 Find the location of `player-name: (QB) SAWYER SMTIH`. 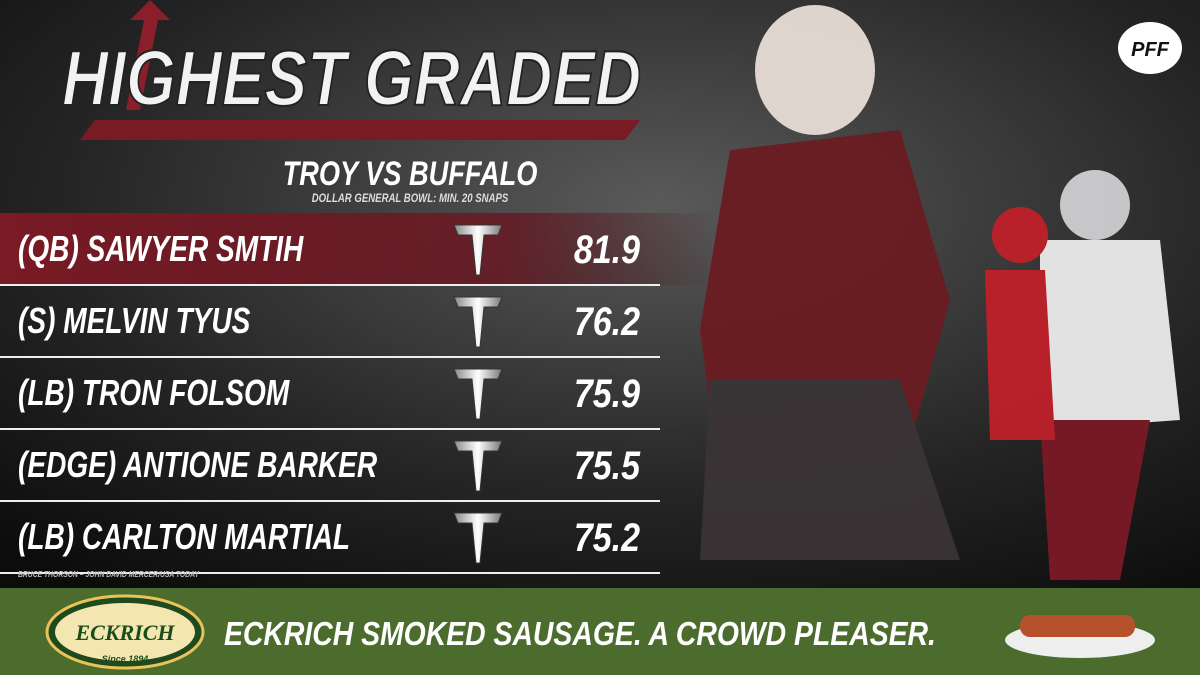

player-name: (QB) SAWYER SMTIH is located at coordinates (161, 249).